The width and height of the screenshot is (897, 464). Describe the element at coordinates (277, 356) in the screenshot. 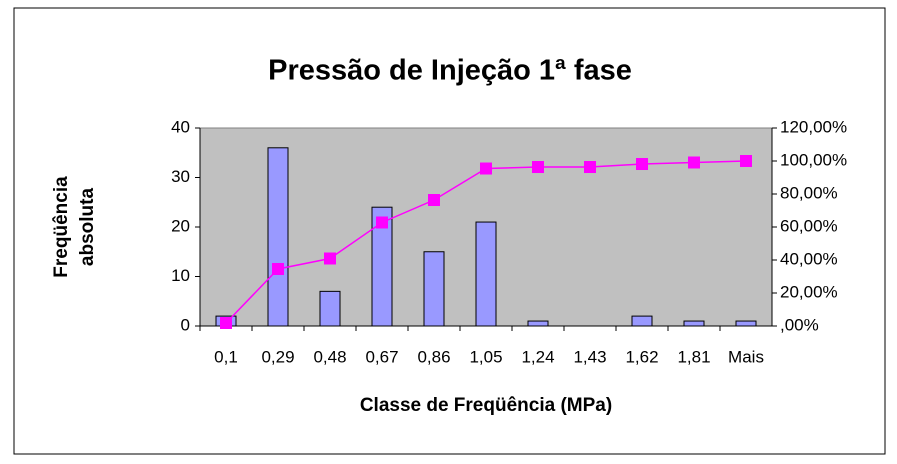

I see `x-tick-label: 0,29` at that location.